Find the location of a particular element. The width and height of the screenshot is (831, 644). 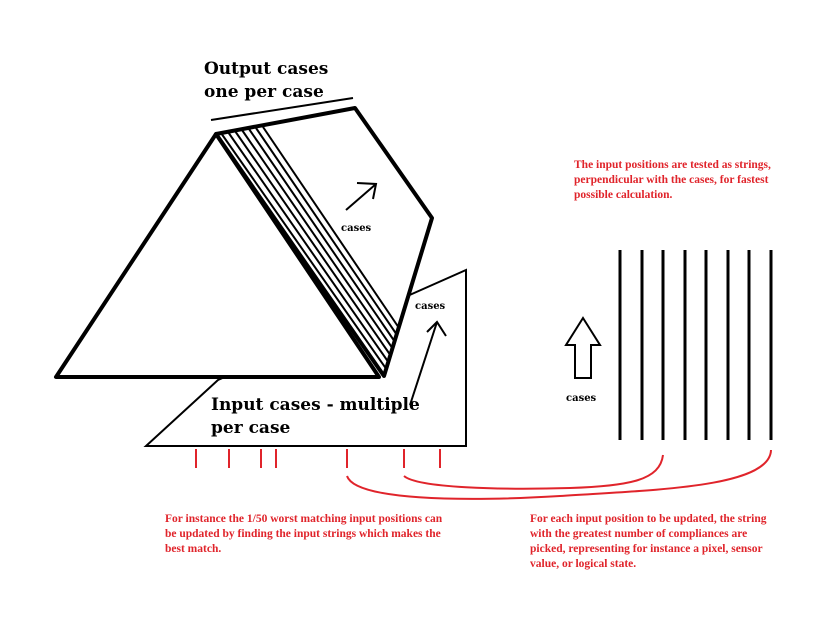

connector-curves is located at coordinates (559, 474).